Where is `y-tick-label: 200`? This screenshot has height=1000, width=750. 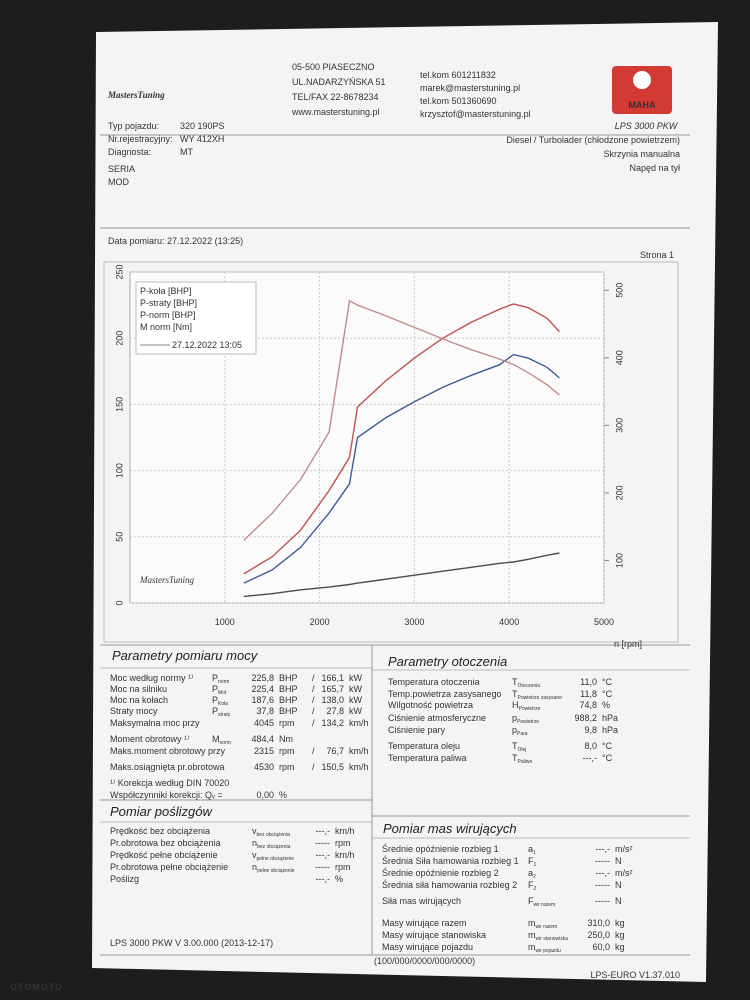 y-tick-label: 200 is located at coordinates (119, 338).